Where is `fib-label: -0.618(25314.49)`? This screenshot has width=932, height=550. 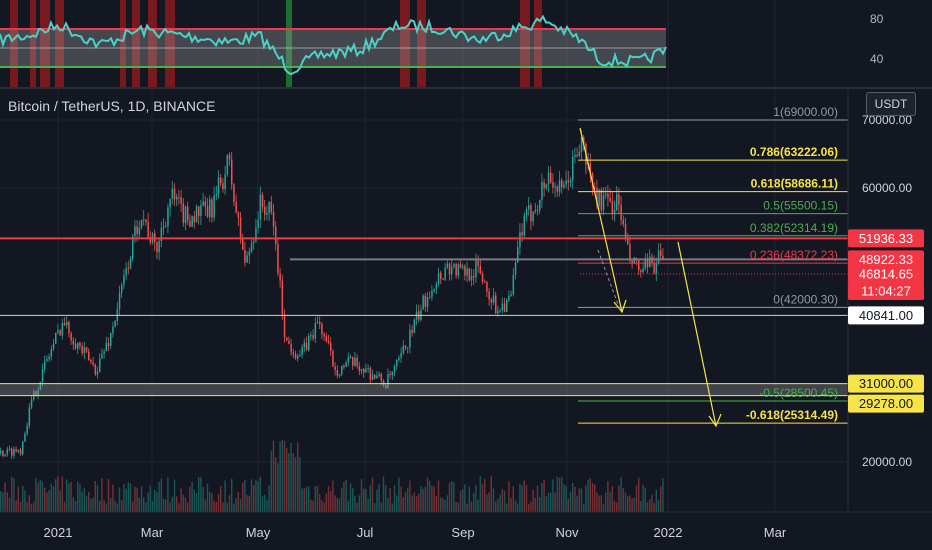
fib-label: -0.618(25314.49) is located at coordinates (792, 415).